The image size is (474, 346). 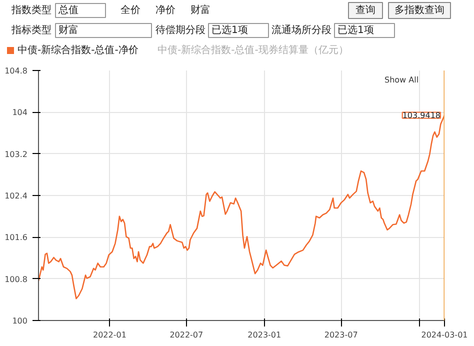 I want to click on x-tick-label: 2022-01, so click(x=109, y=335).